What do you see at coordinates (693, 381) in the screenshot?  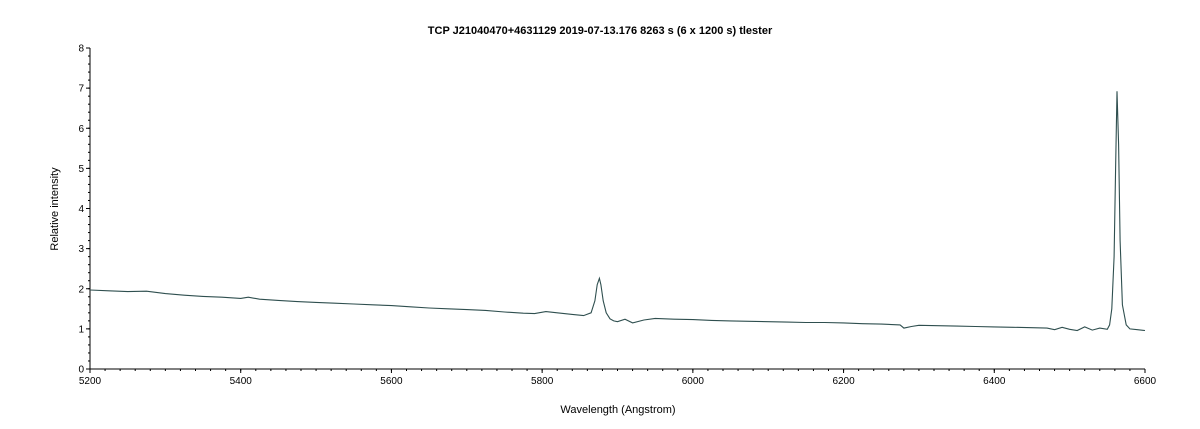 I see `x-tick-label: 6000` at bounding box center [693, 381].